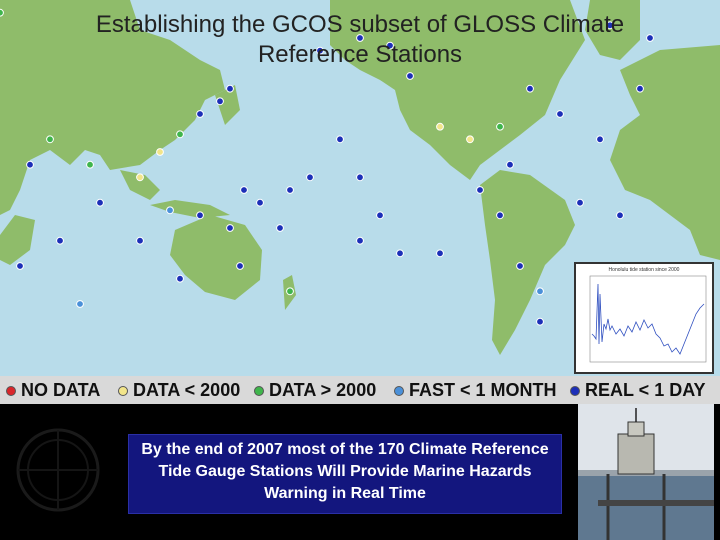  What do you see at coordinates (323, 390) in the screenshot?
I see `legend-label: DATA > 2000` at bounding box center [323, 390].